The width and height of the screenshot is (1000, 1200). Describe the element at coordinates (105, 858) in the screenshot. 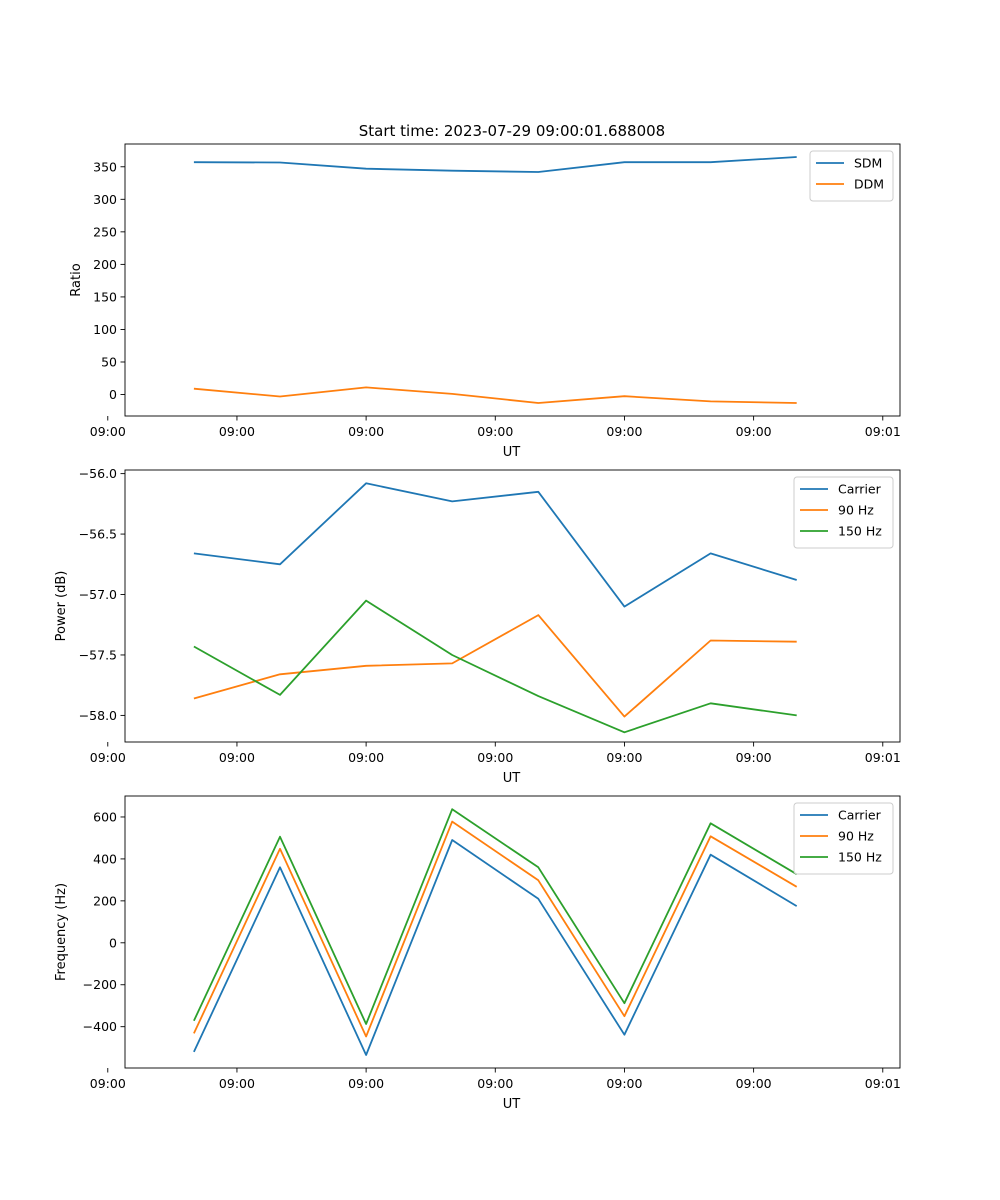

I see `y-tick-label: 400` at that location.